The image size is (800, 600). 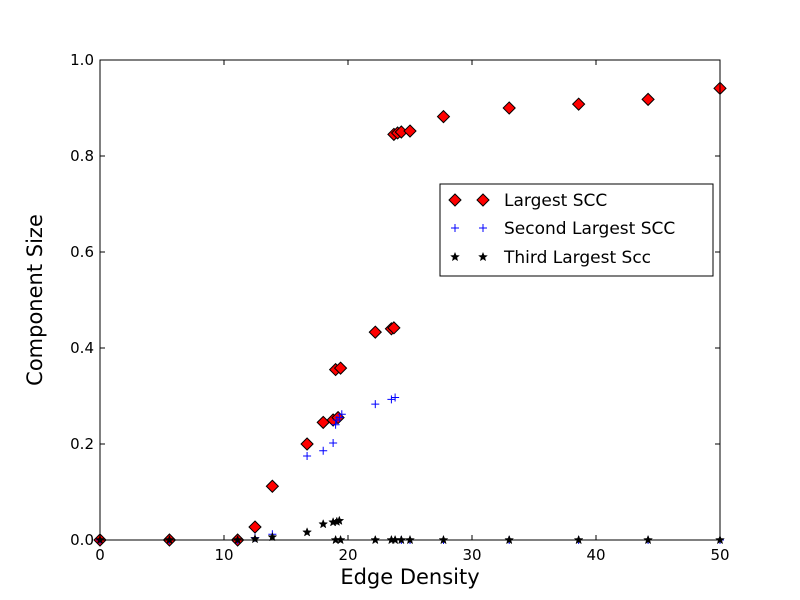 I want to click on y-tick-label: 0.6, so click(x=82, y=252).